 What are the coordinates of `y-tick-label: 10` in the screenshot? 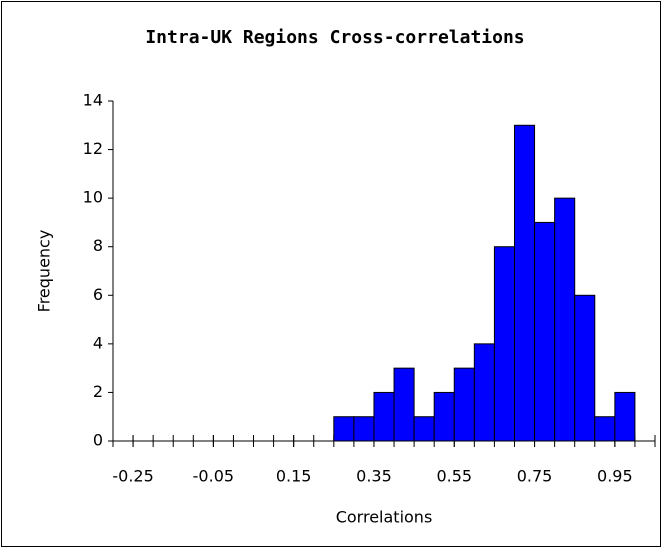 It's located at (93, 197).